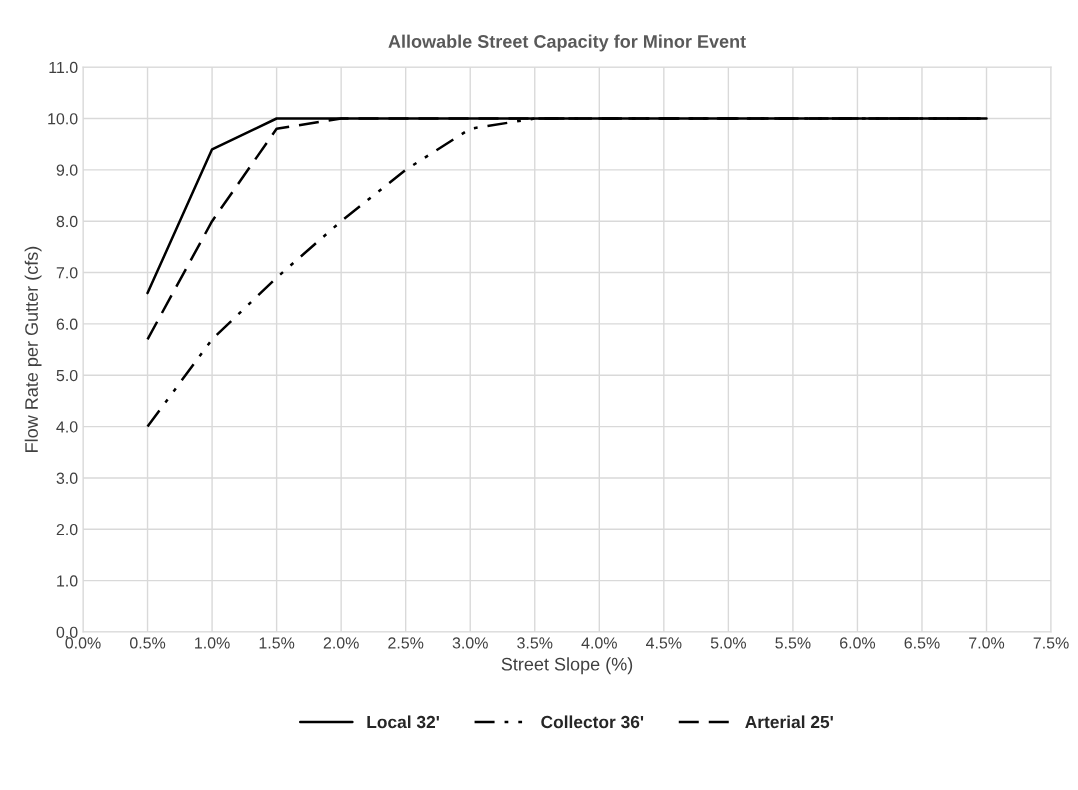 The width and height of the screenshot is (1078, 790). What do you see at coordinates (470, 643) in the screenshot?
I see `x-tick-label: 3.0%` at bounding box center [470, 643].